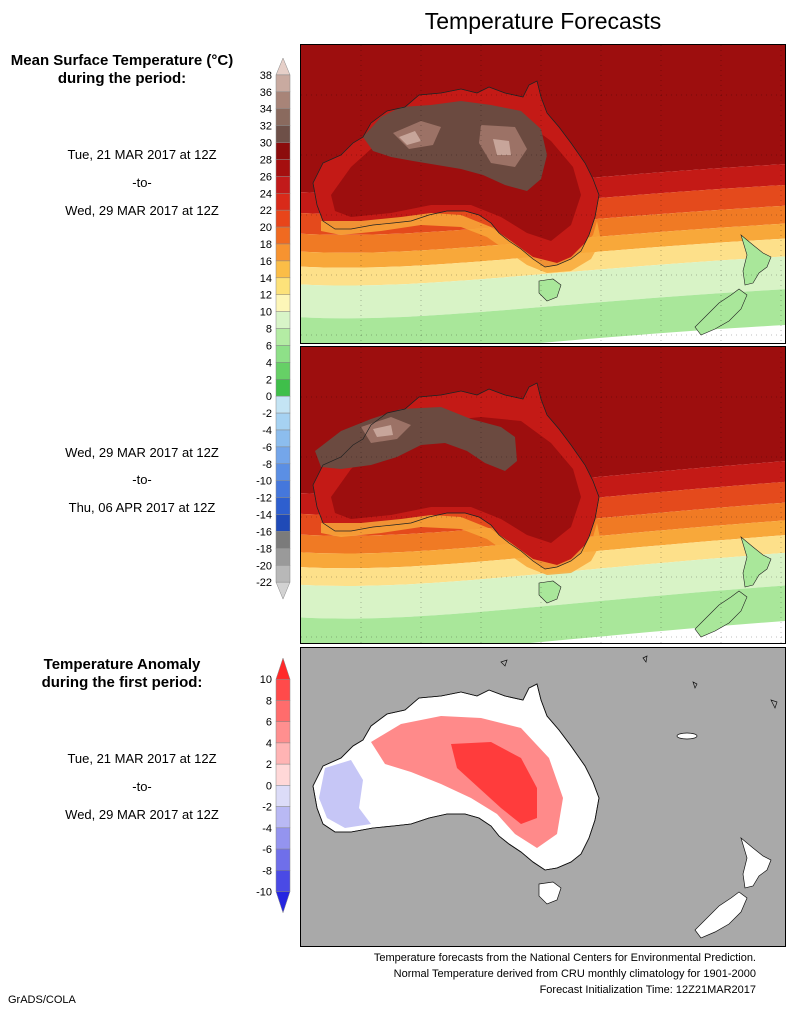 Image resolution: width=796 pixels, height=1024 pixels. Describe the element at coordinates (494, 783) in the screenshot. I see `anomaly-hot-region` at that location.